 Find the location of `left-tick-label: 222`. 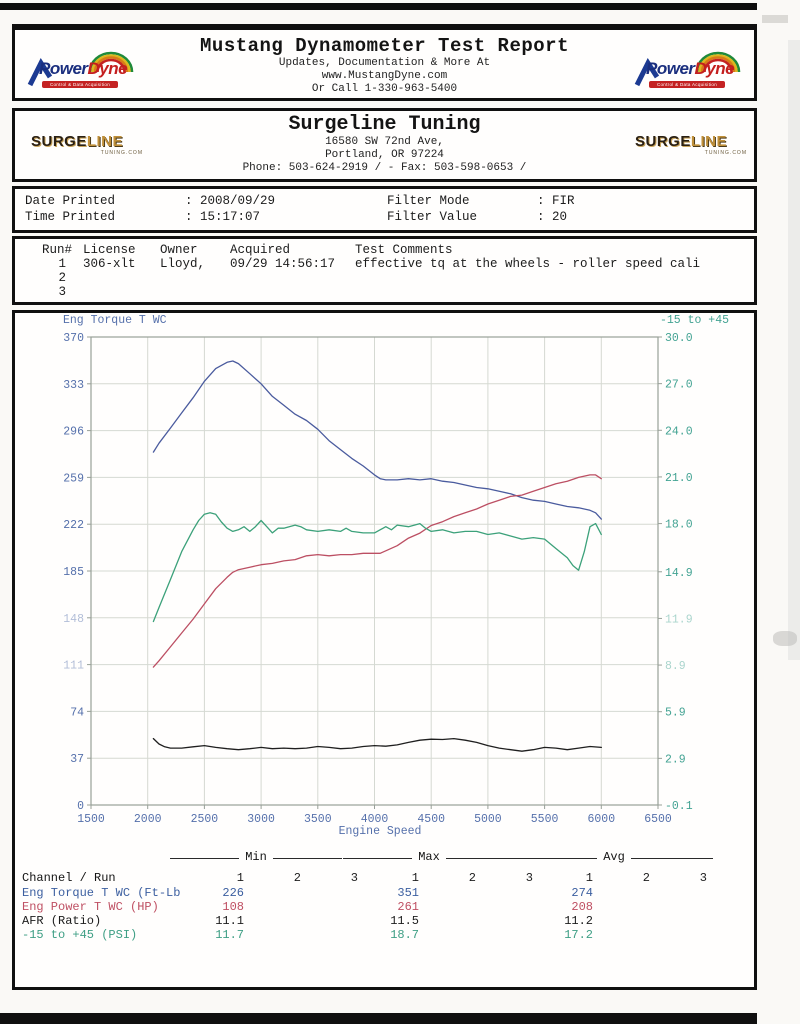

left-tick-label: 222 is located at coordinates (73, 525).